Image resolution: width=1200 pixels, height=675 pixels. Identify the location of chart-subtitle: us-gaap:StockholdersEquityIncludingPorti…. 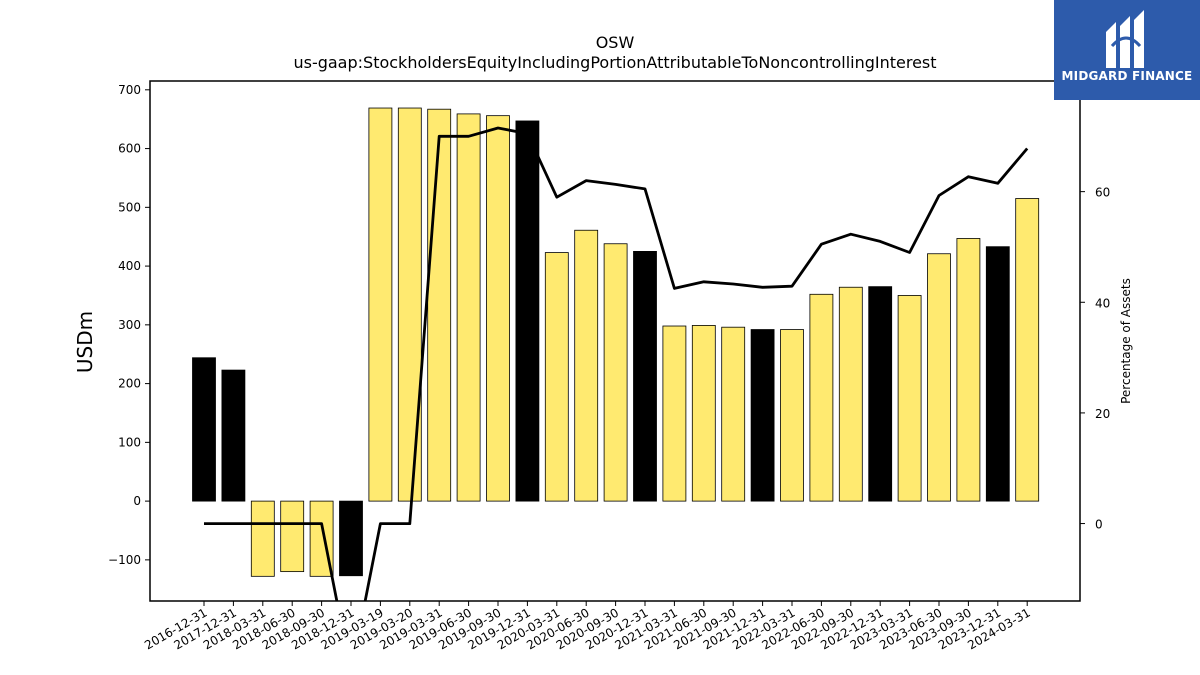
(614, 62).